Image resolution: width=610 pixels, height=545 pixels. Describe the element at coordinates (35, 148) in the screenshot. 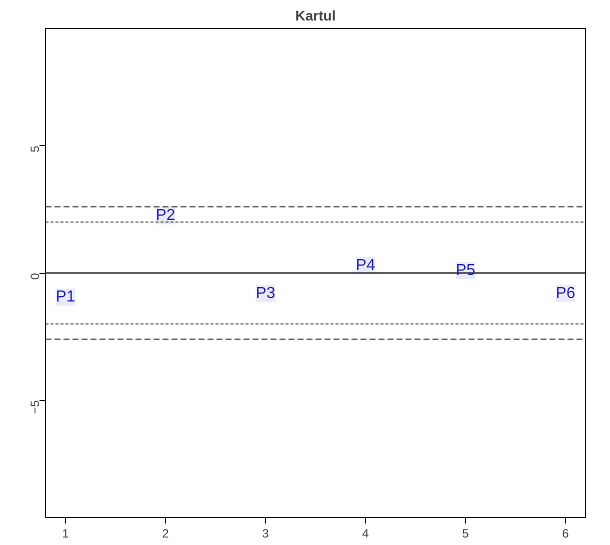

I see `y-tick-label: 5` at that location.